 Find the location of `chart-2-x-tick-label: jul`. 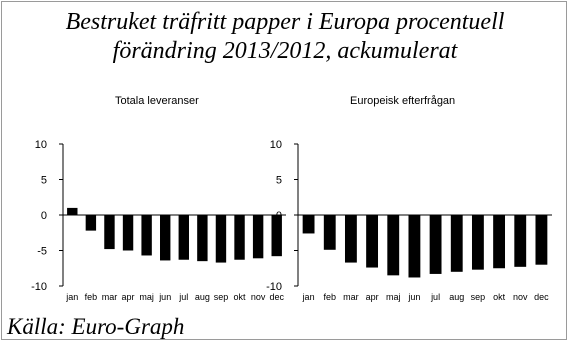

chart-2-x-tick-label: jul is located at coordinates (435, 297).